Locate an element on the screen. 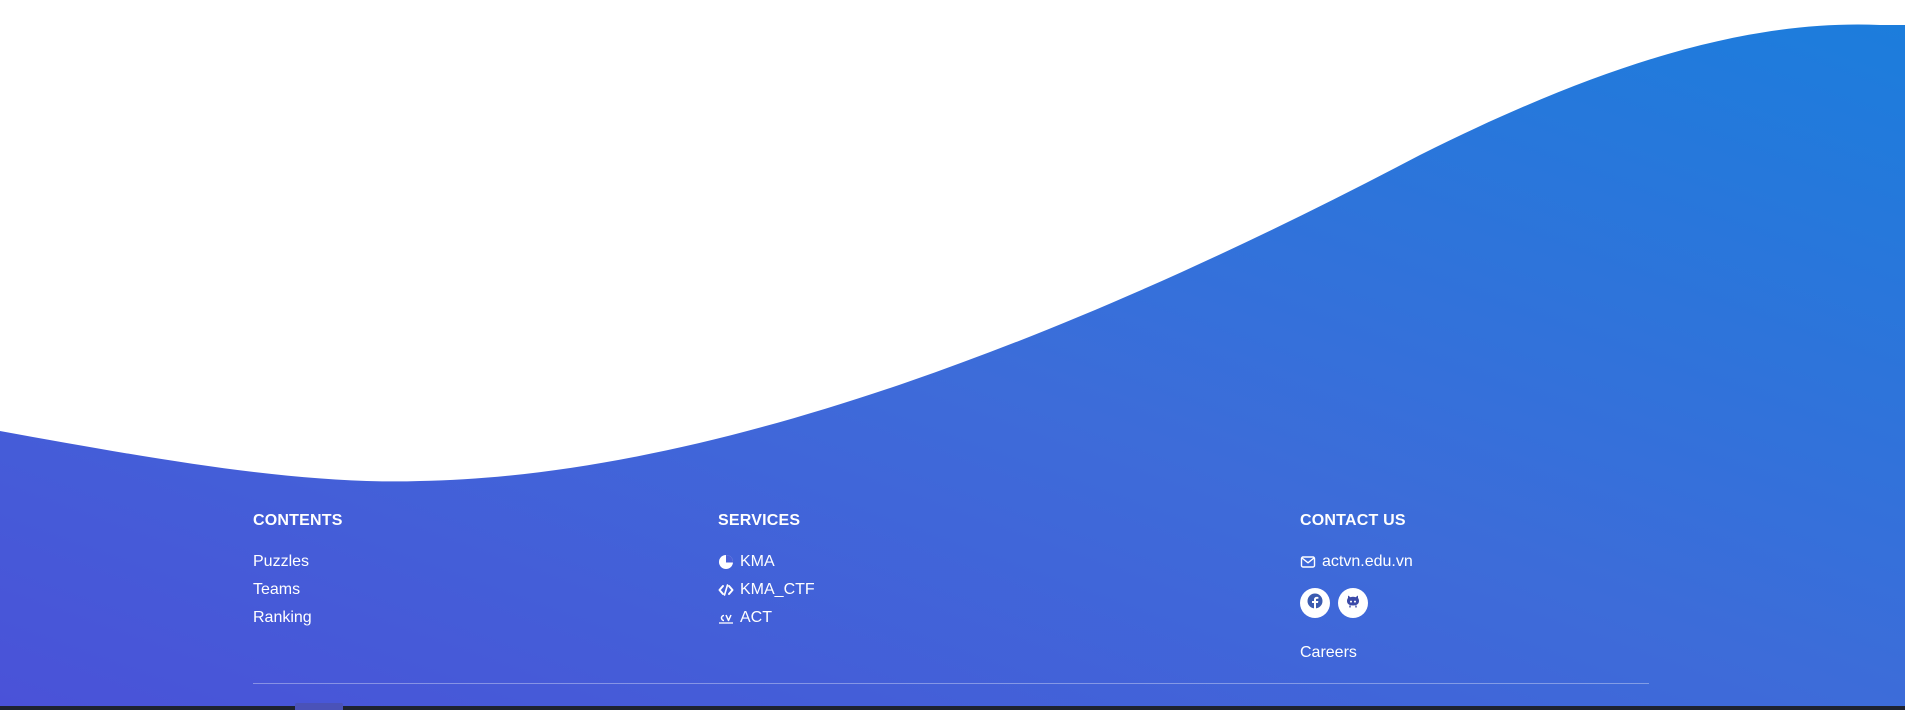 The width and height of the screenshot is (1905, 710). email-link: actvn.edu.vn is located at coordinates (1356, 562).